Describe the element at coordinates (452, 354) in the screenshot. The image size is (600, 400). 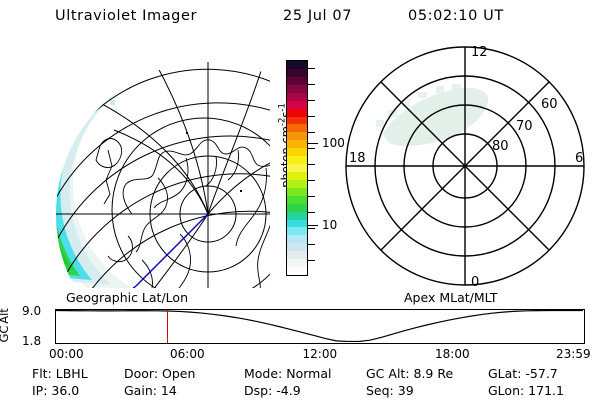
I see `orbit-x-tick-label: 18:00` at that location.